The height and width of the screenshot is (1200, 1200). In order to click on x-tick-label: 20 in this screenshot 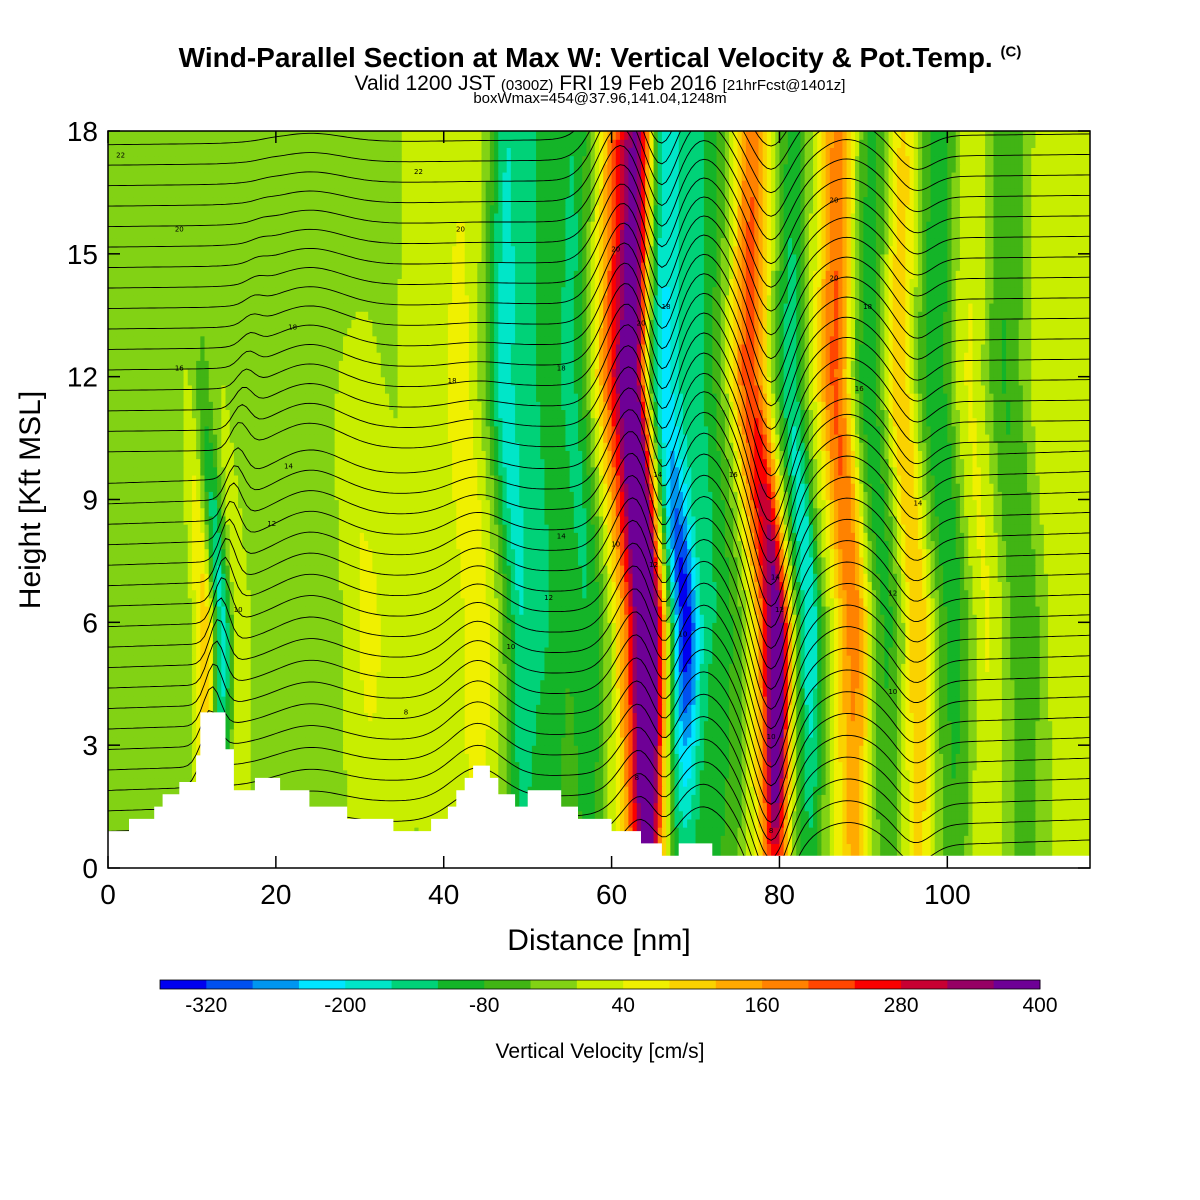, I will do `click(275, 894)`.